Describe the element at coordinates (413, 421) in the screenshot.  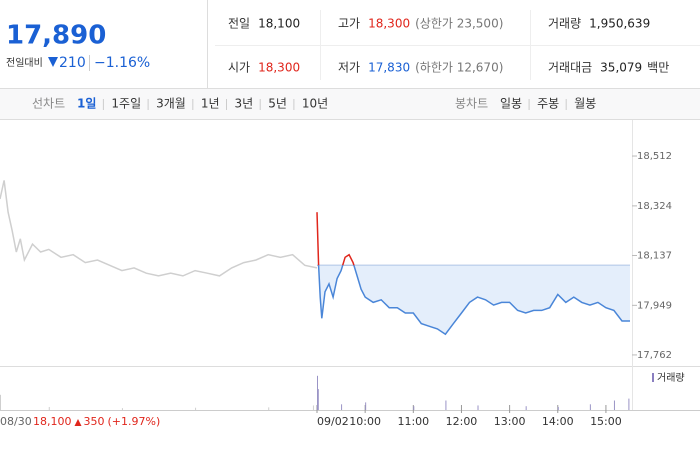
I see `x-tick-label: 11:00` at that location.